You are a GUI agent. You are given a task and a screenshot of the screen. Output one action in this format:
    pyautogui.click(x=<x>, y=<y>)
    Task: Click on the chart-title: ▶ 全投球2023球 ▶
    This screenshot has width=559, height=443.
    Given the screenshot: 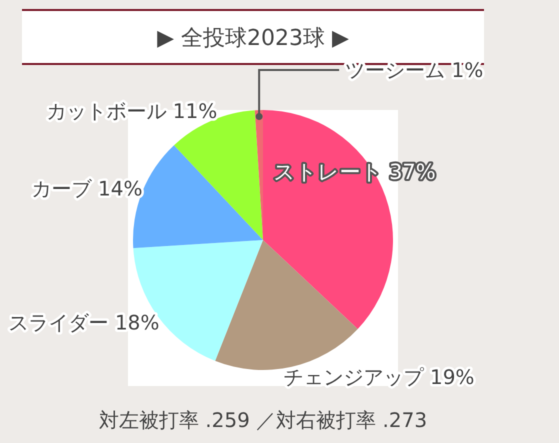 What is the action you would take?
    pyautogui.click(x=253, y=38)
    